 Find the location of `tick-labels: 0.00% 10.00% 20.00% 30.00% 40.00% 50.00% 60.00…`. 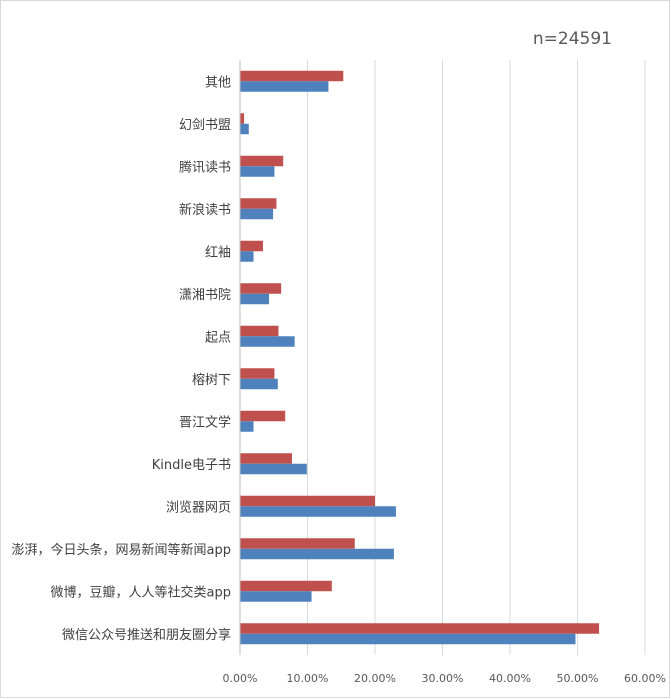

tick-labels: 0.00% 10.00% 20.00% 30.00% 40.00% 50.00% 60.00… is located at coordinates (444, 678).